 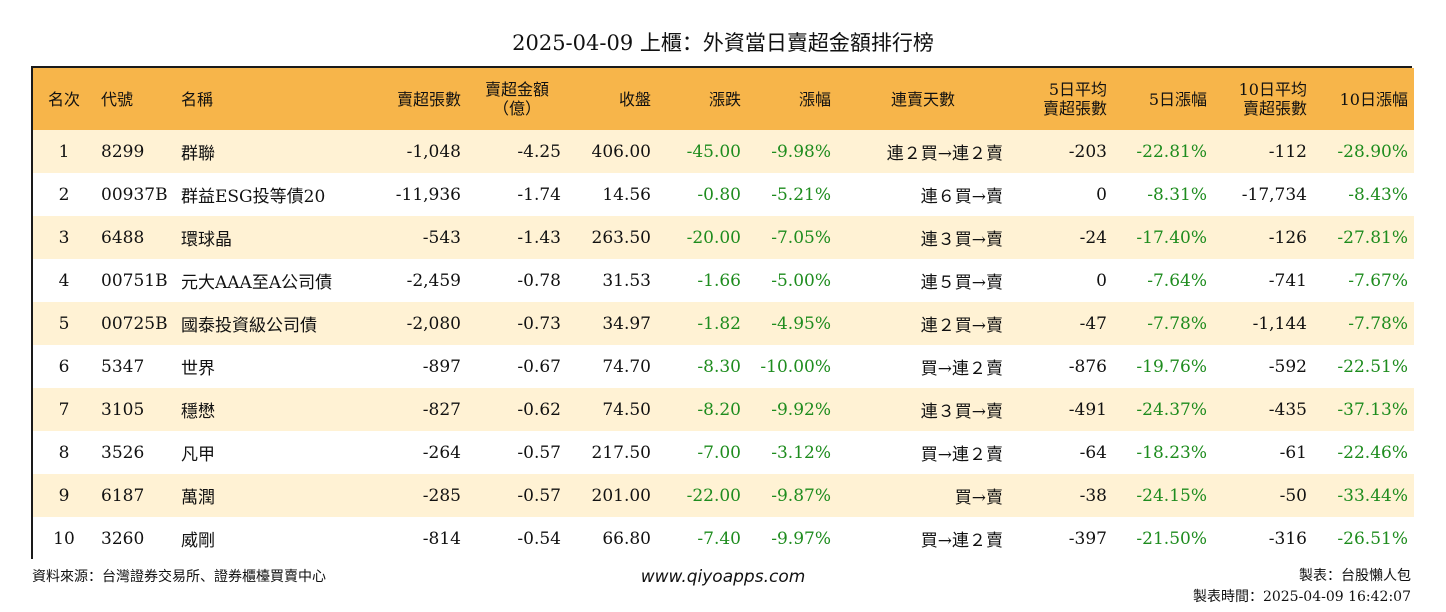 I want to click on website-link: www.qiyoapps.com, so click(x=723, y=577).